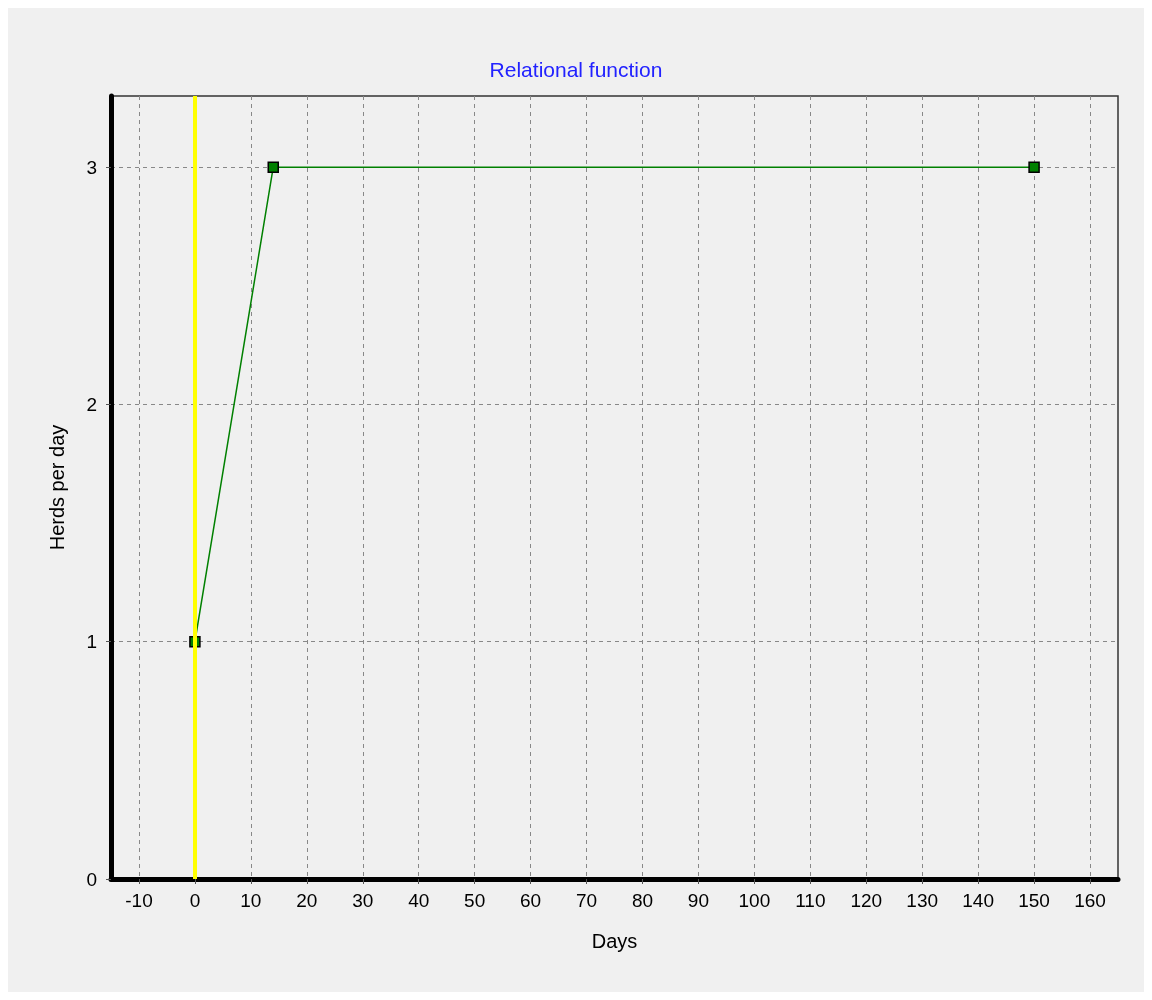  Describe the element at coordinates (576, 69) in the screenshot. I see `chart-title: Relational function` at that location.